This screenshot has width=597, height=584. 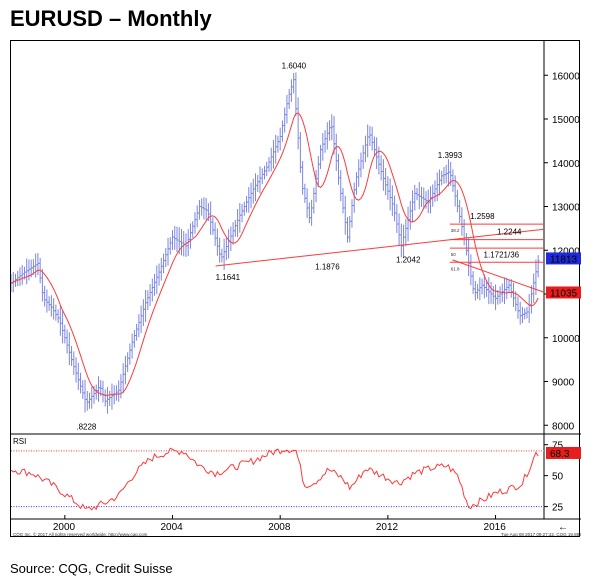 I want to click on rsi-label: RSI, so click(x=19, y=441).